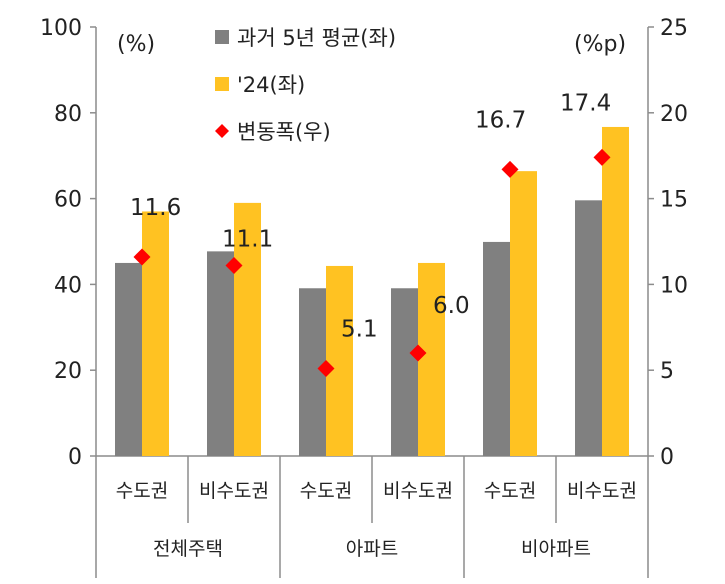 Image resolution: width=725 pixels, height=584 pixels. What do you see at coordinates (316, 38) in the screenshot?
I see `legend-entry-label: 과거 5년 평균(좌)` at bounding box center [316, 38].